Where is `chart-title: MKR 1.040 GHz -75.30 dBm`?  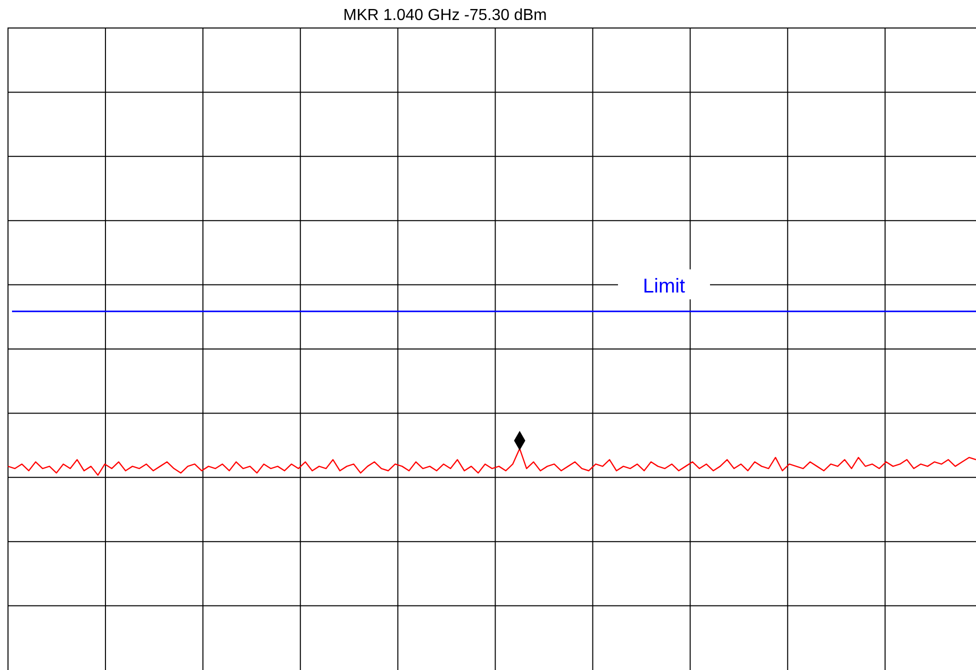 chart-title: MKR 1.040 GHz -75.30 dBm is located at coordinates (445, 15).